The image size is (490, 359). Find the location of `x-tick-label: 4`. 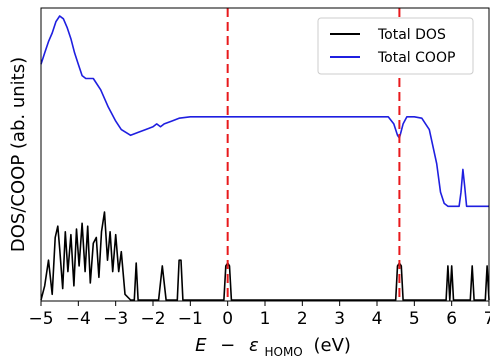

x-tick-label: 4 is located at coordinates (377, 319).